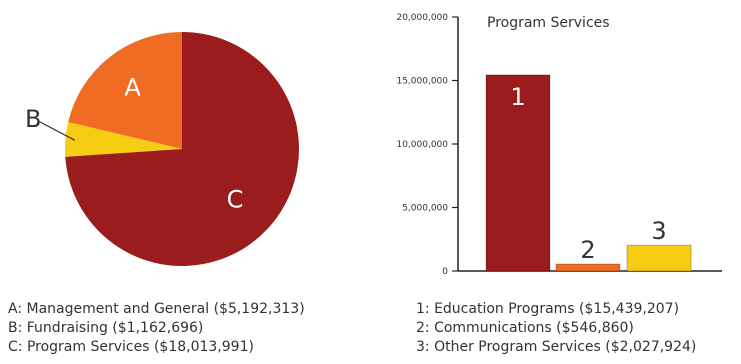  Describe the element at coordinates (33, 119) in the screenshot. I see `pie-label-b: B` at that location.